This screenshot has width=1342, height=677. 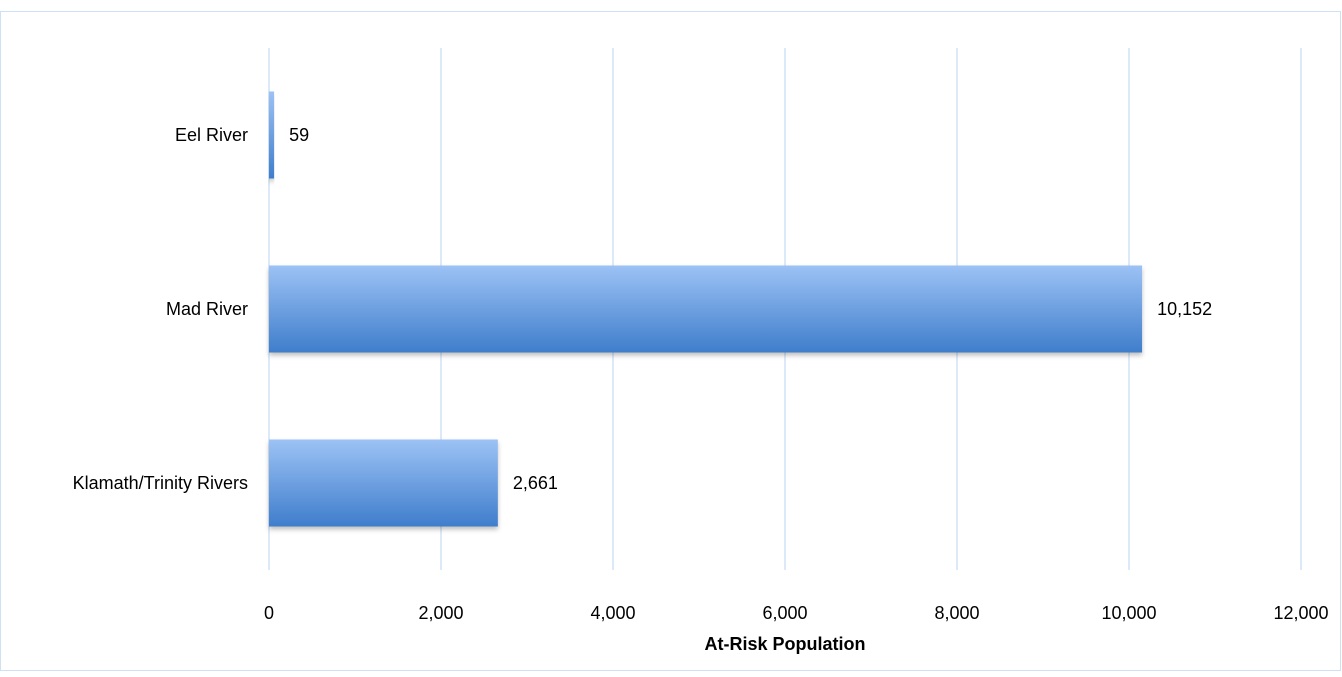 What do you see at coordinates (1184, 309) in the screenshot?
I see `data-label: 10,152` at bounding box center [1184, 309].